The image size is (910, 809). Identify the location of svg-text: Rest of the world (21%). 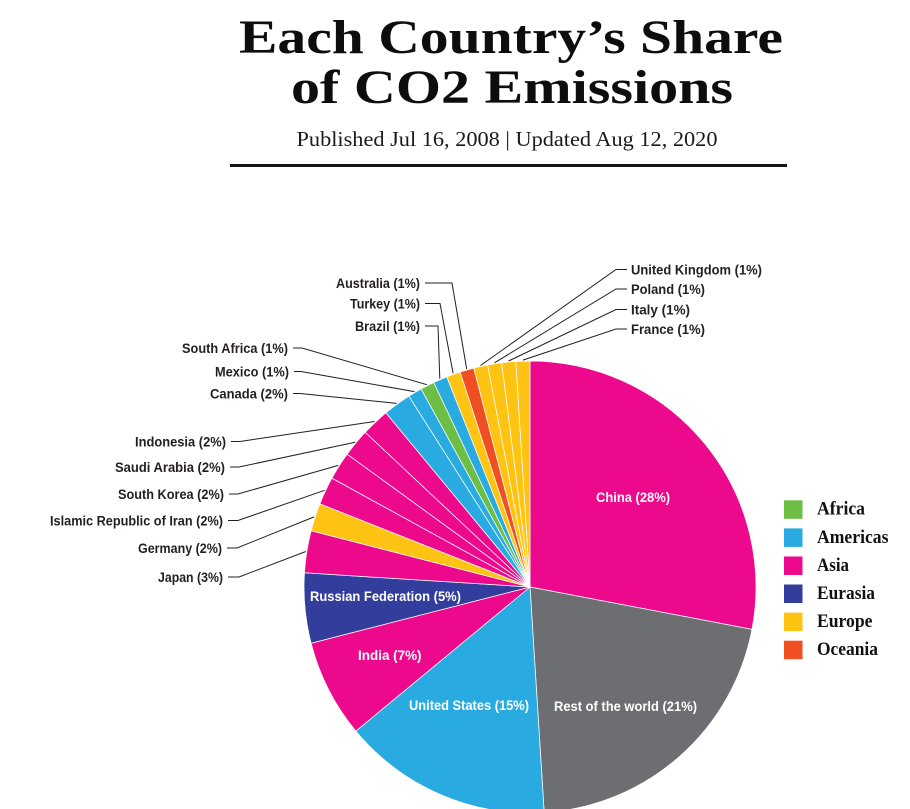
(625, 706).